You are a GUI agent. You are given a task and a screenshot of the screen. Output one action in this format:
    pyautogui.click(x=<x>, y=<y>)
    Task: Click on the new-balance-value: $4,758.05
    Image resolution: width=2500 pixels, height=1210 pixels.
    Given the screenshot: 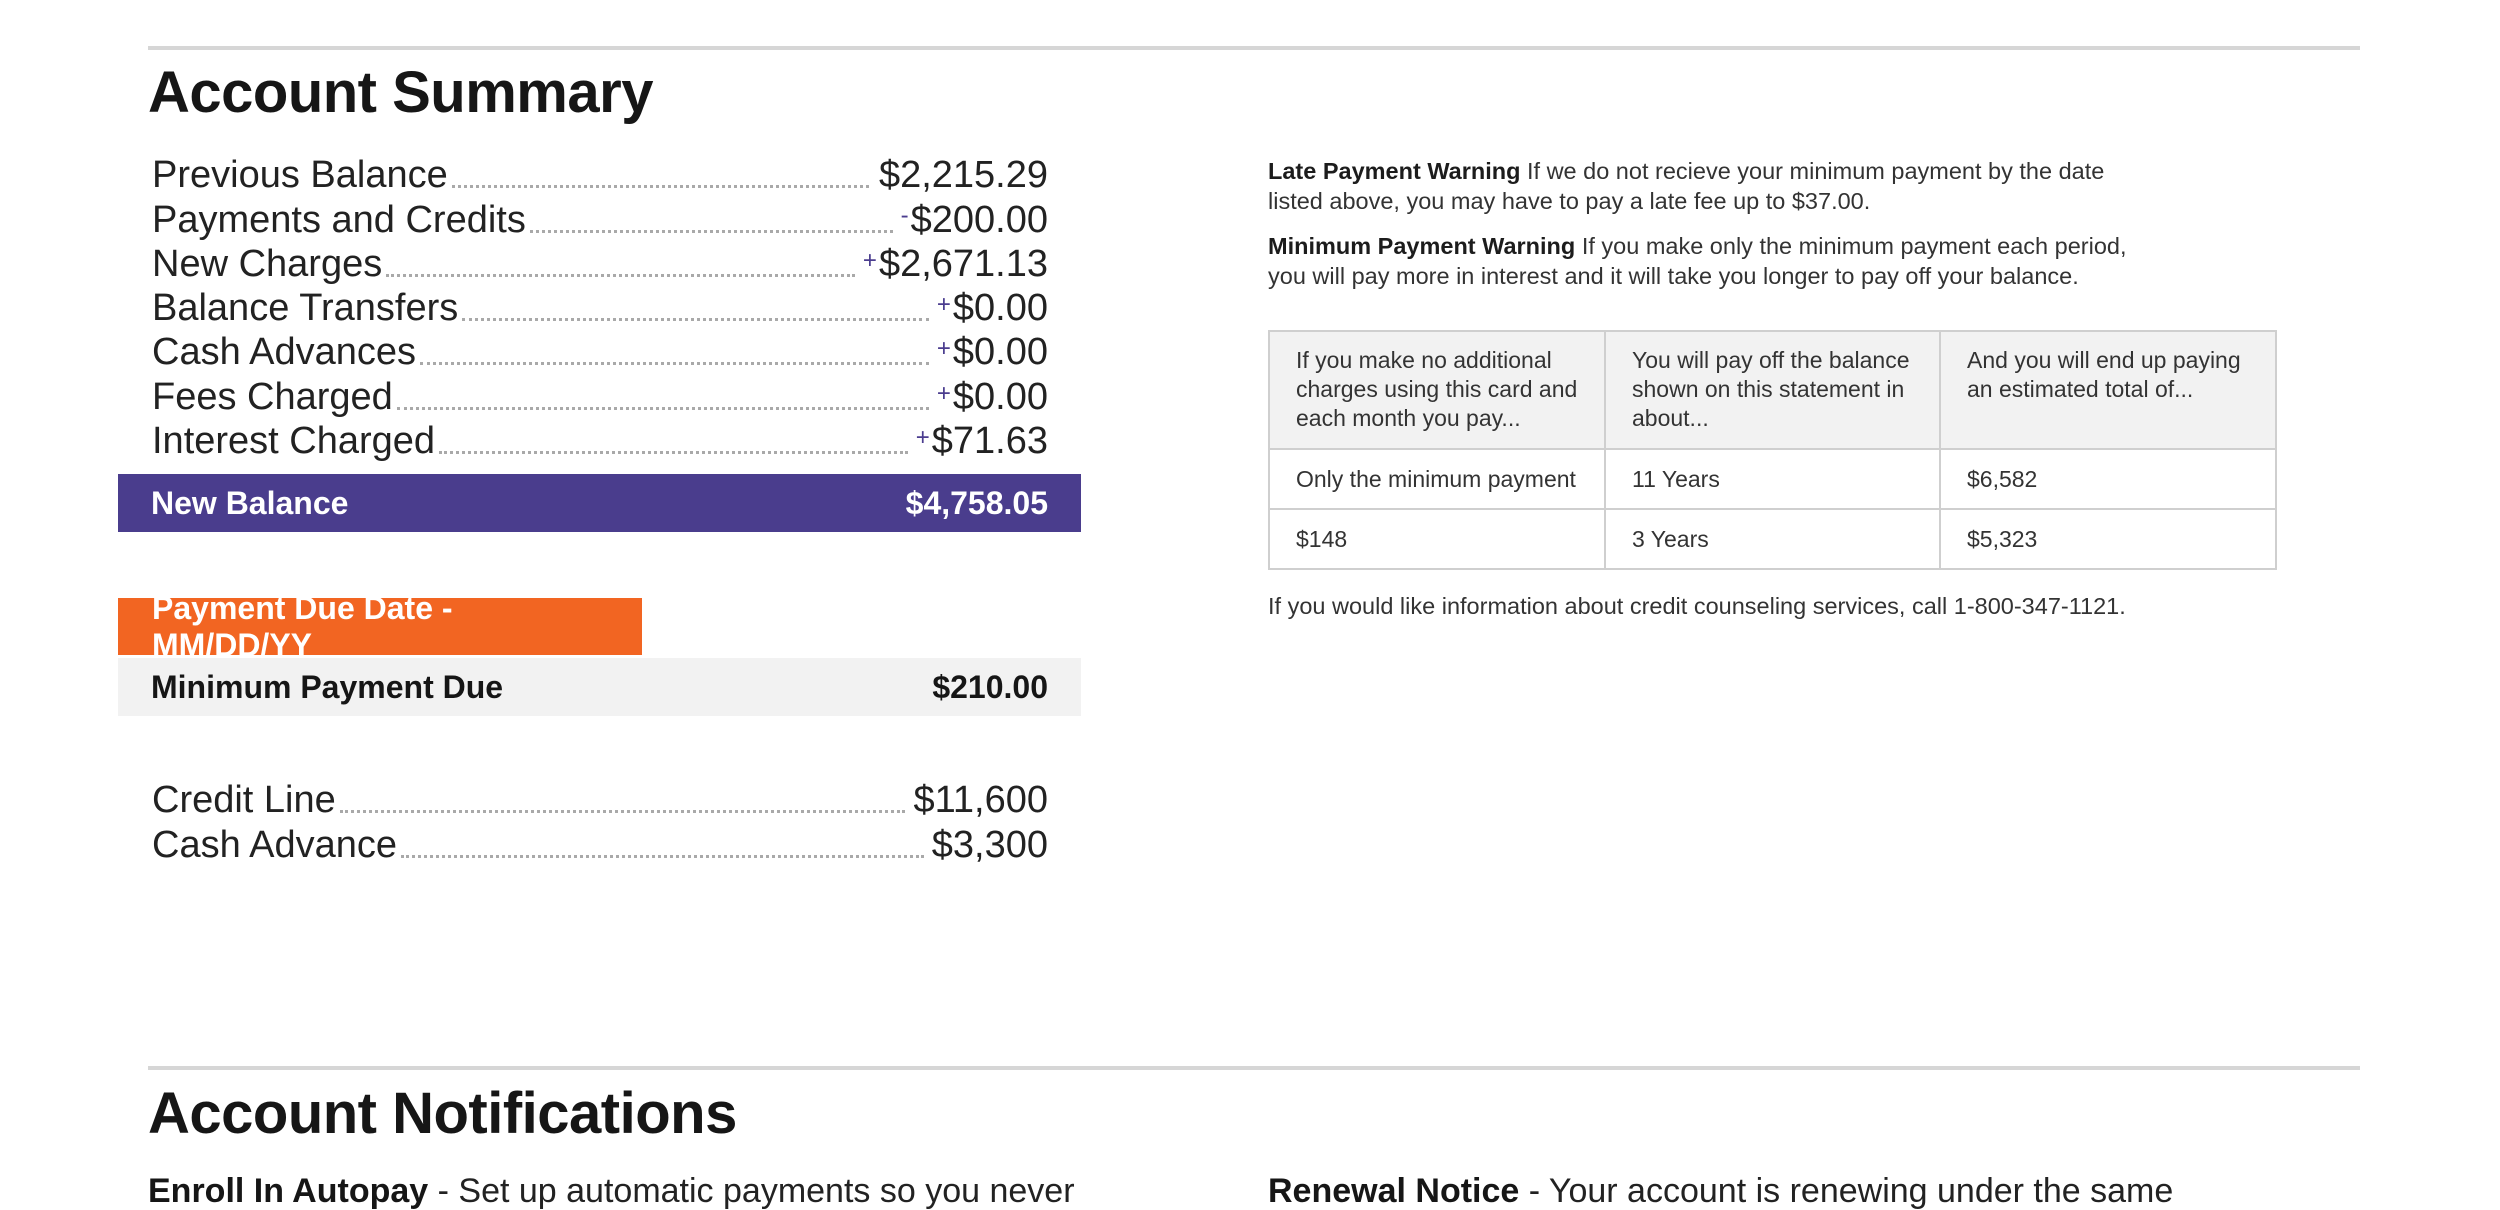 What is the action you would take?
    pyautogui.click(x=976, y=502)
    